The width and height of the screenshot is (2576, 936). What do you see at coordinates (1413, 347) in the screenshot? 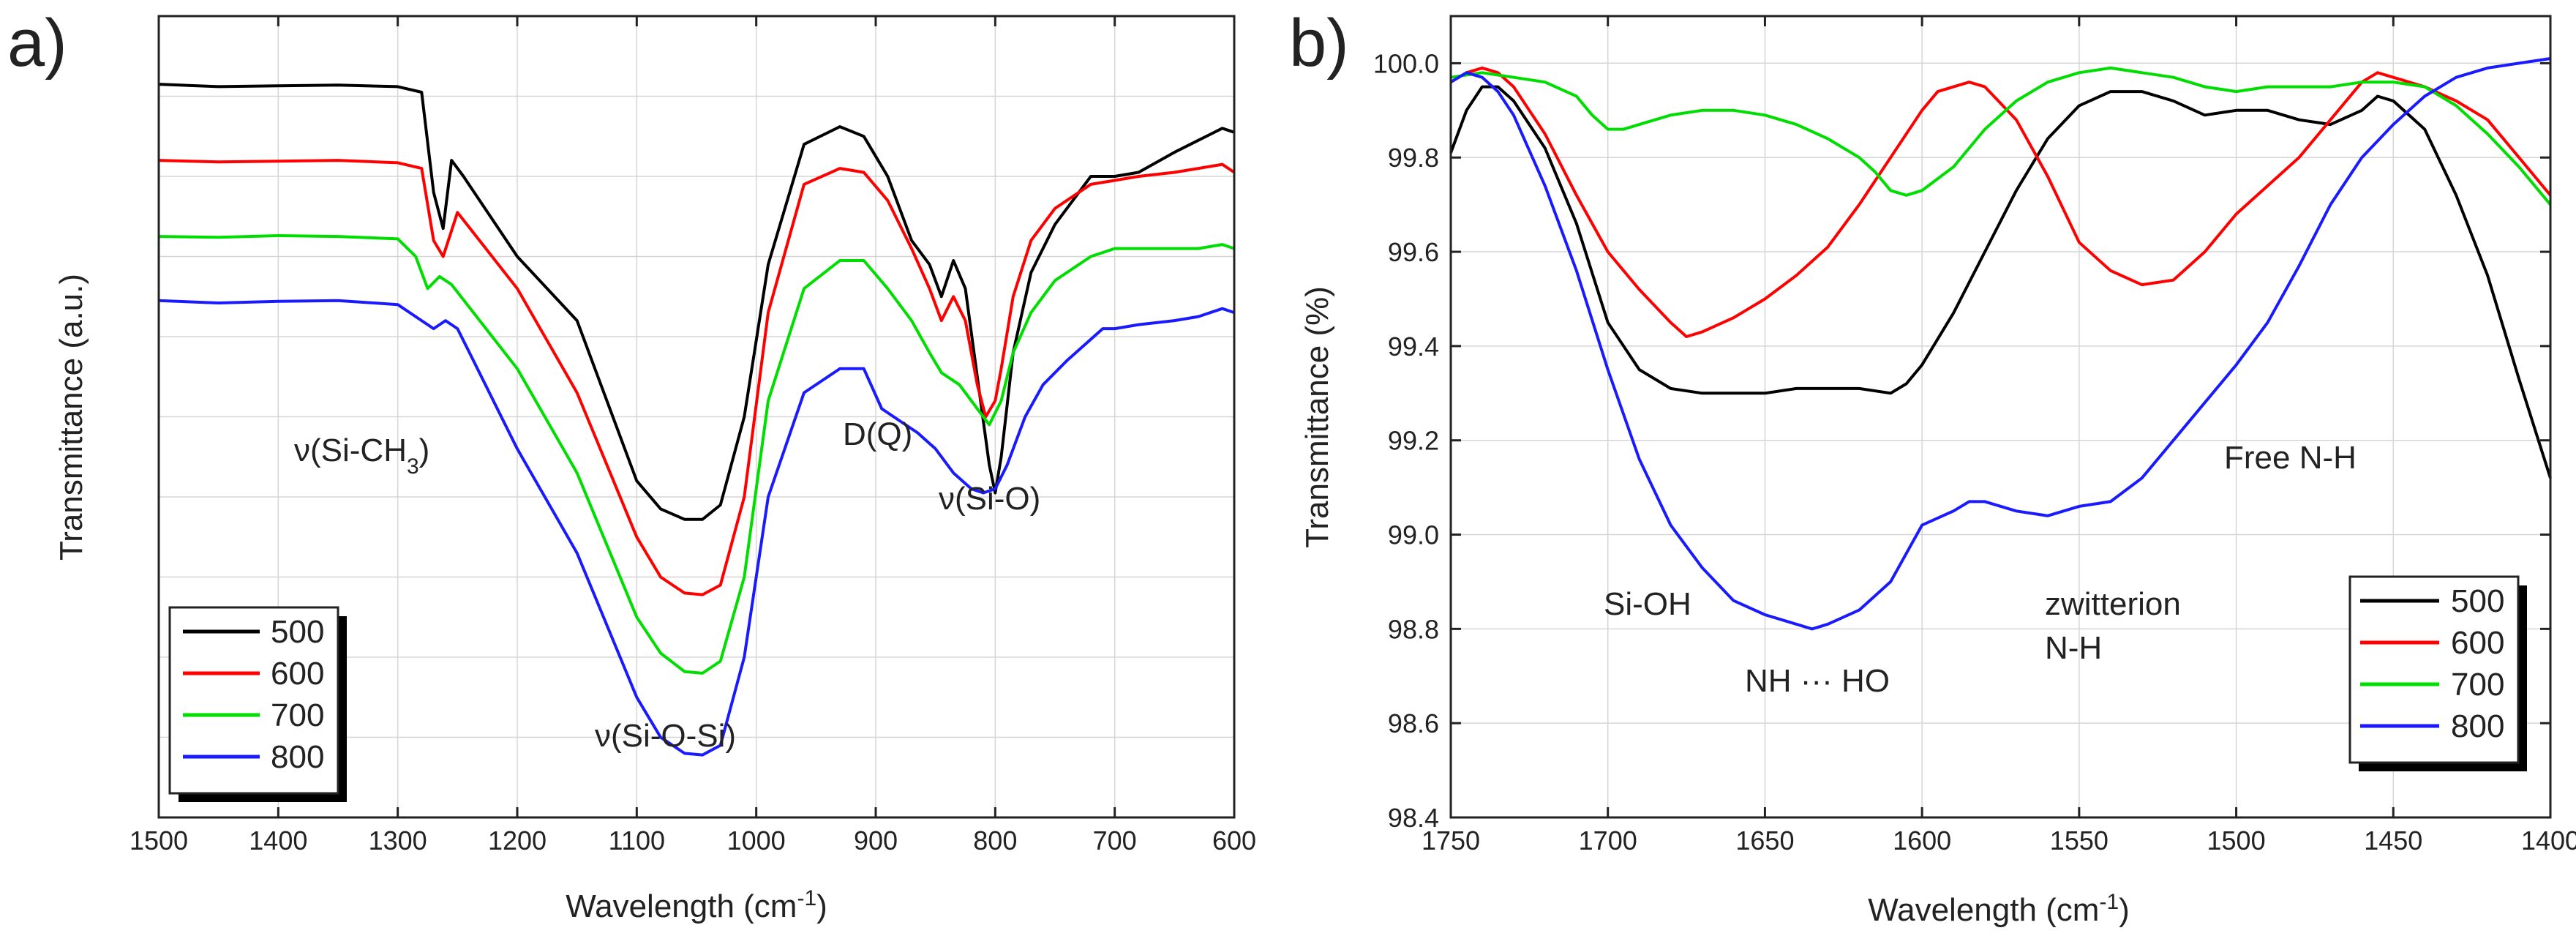
I see `b-ytick-label-99.4: 99.4` at bounding box center [1413, 347].